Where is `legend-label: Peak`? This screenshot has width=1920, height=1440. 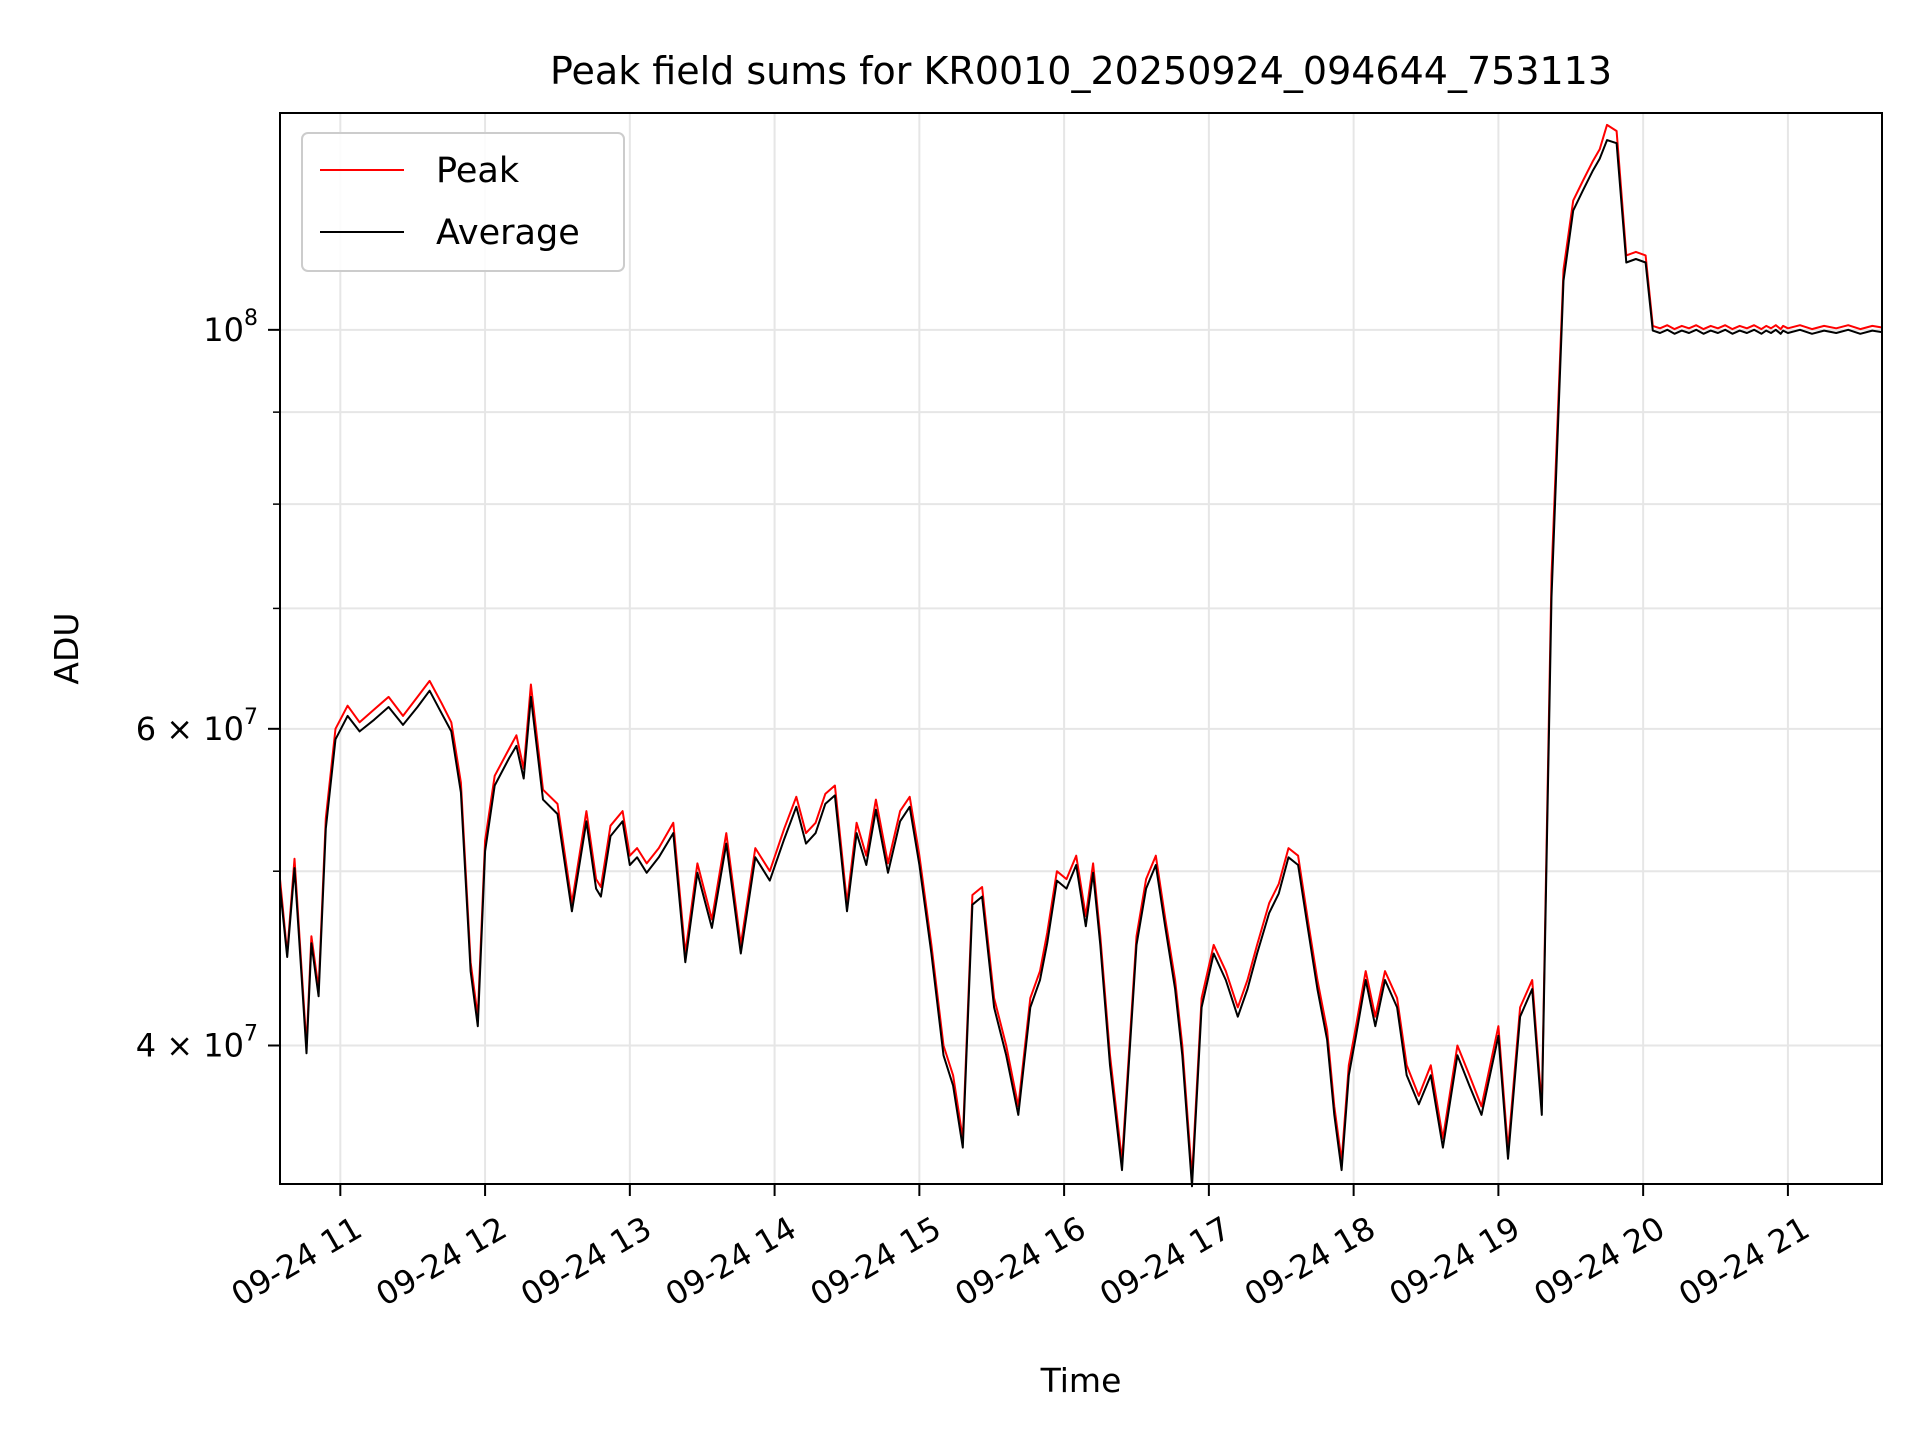 legend-label: Peak is located at coordinates (478, 171).